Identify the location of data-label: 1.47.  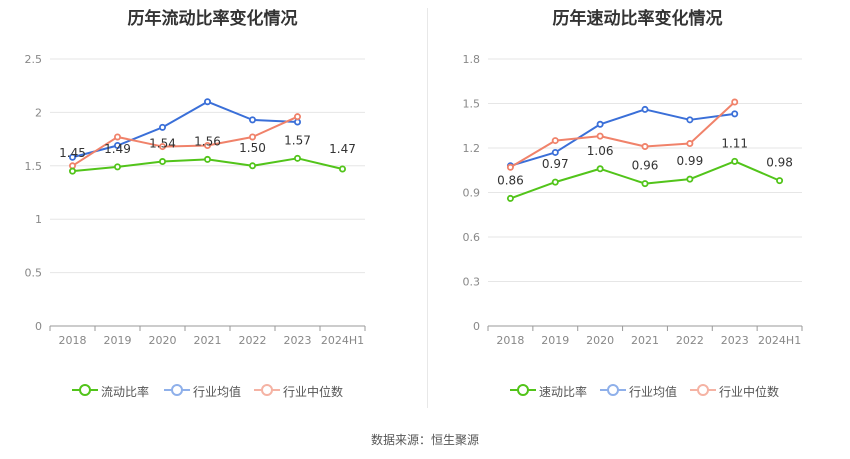
(342, 149).